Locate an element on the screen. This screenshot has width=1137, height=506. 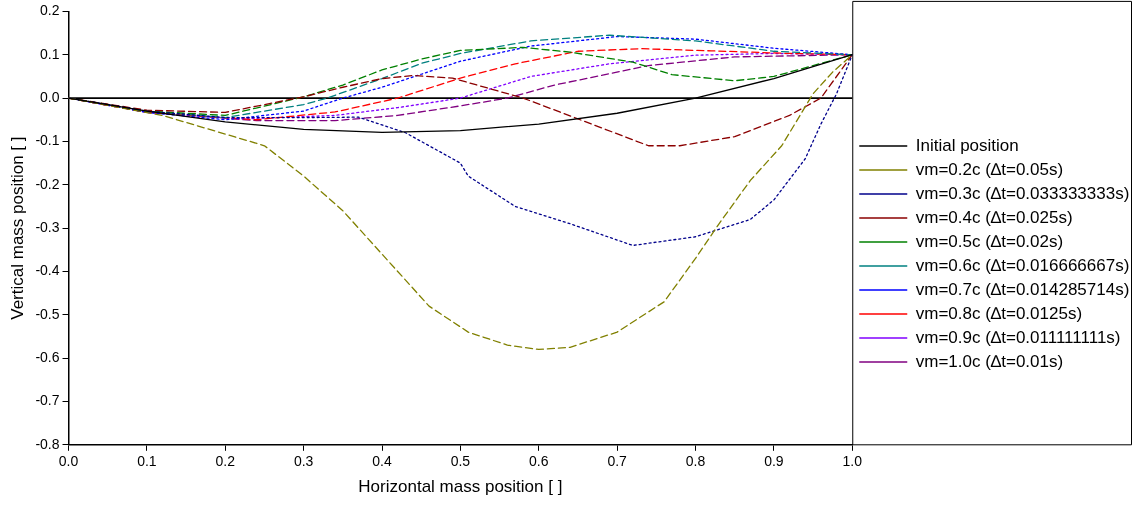
y-tick-label: -0.2 is located at coordinates (47, 183).